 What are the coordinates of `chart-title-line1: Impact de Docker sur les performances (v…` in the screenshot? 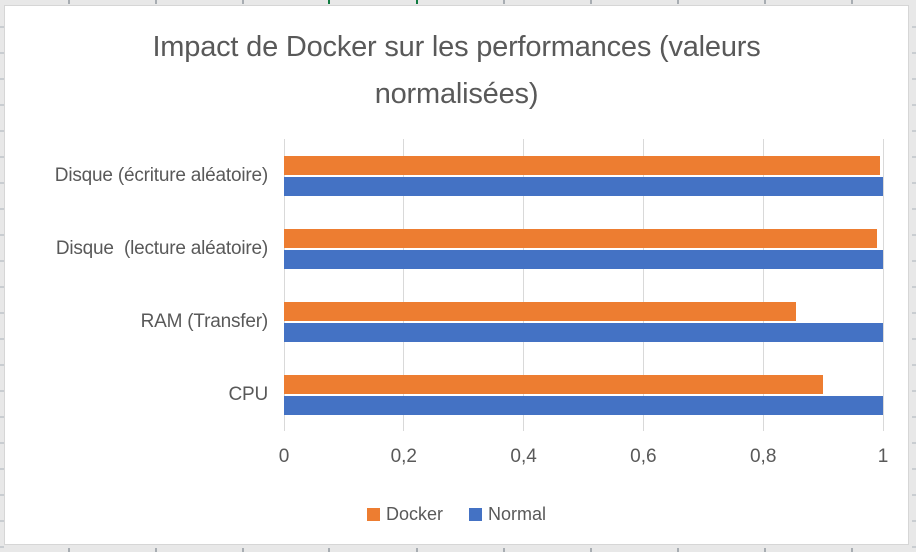 It's located at (456, 47).